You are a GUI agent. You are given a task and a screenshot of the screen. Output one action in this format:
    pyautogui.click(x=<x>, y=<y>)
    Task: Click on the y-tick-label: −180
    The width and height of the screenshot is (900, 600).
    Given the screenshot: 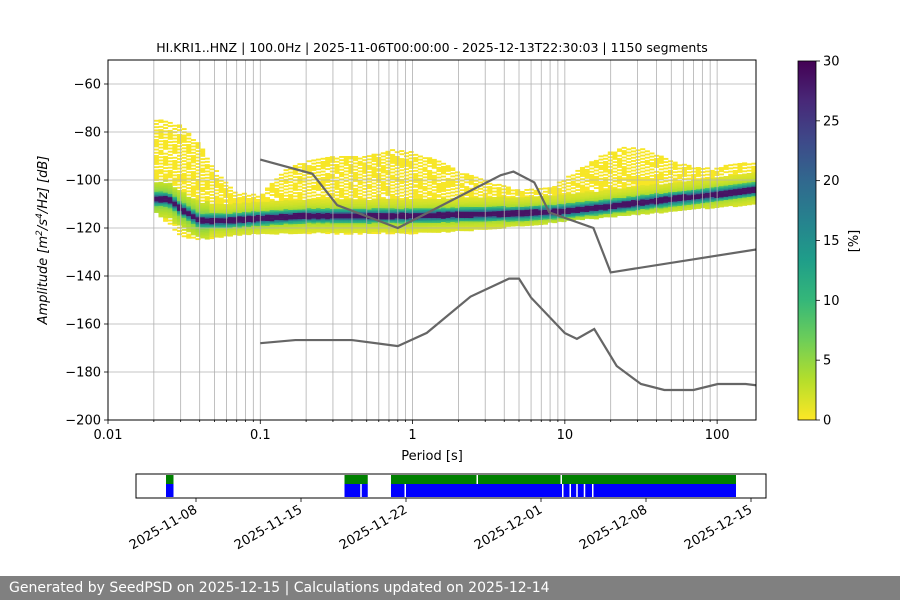 What is the action you would take?
    pyautogui.click(x=83, y=373)
    